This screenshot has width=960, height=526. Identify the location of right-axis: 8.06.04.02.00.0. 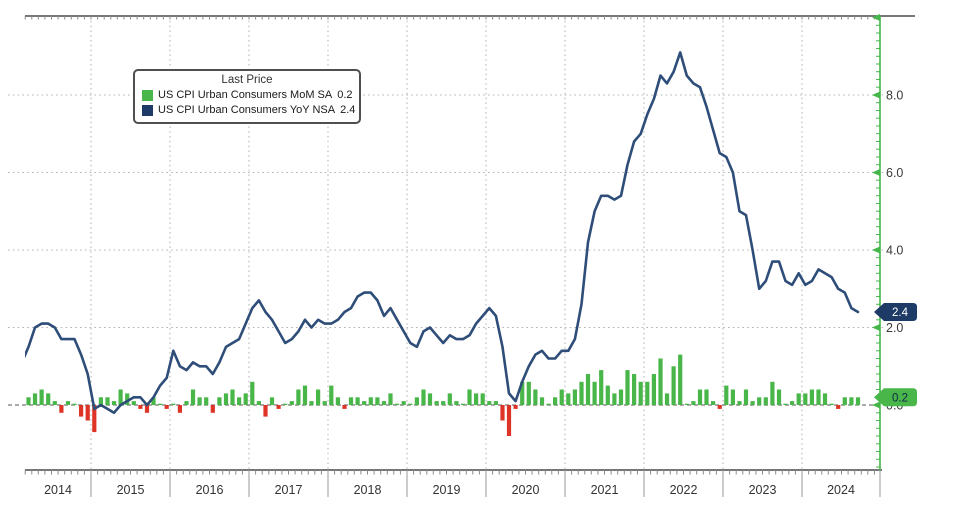
(887, 242).